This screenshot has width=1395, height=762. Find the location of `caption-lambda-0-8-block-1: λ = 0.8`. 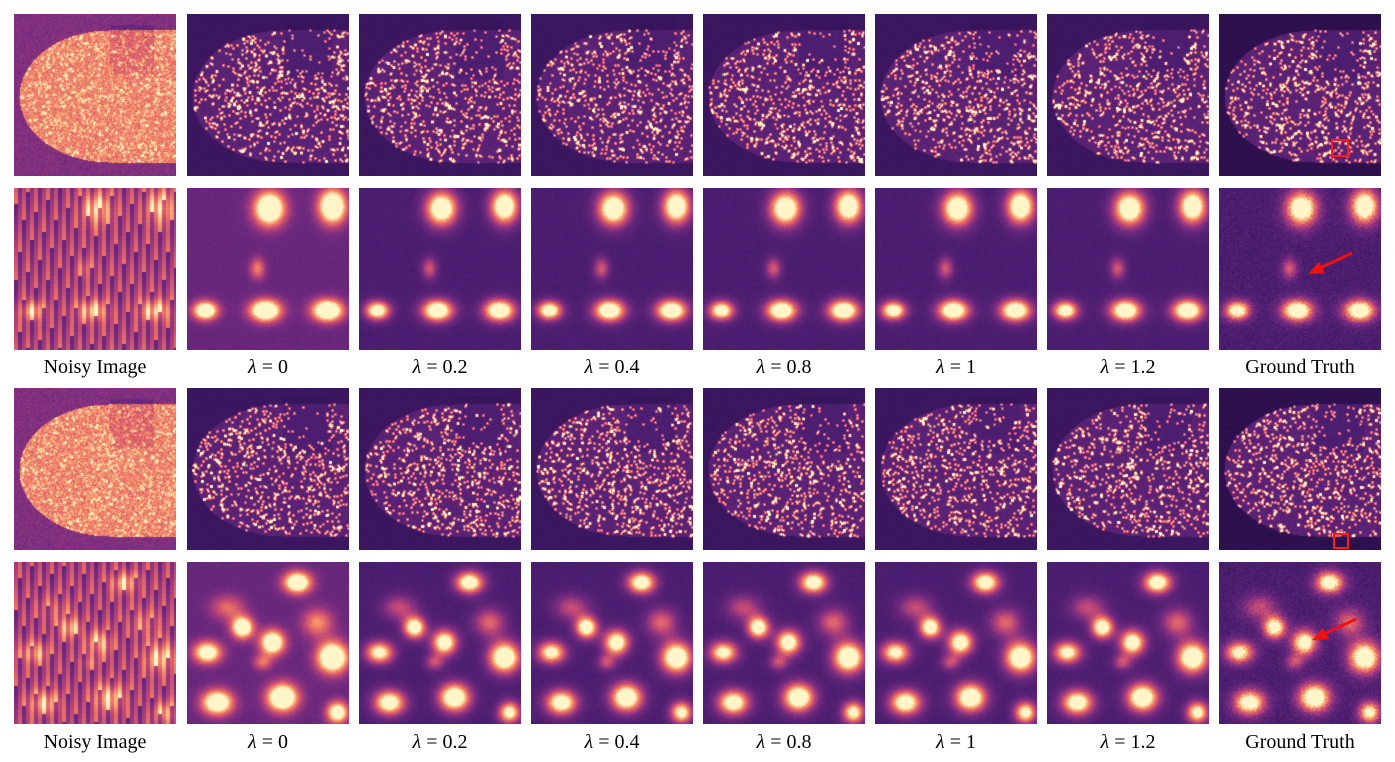

caption-lambda-0-8-block-1: λ = 0.8 is located at coordinates (784, 367).